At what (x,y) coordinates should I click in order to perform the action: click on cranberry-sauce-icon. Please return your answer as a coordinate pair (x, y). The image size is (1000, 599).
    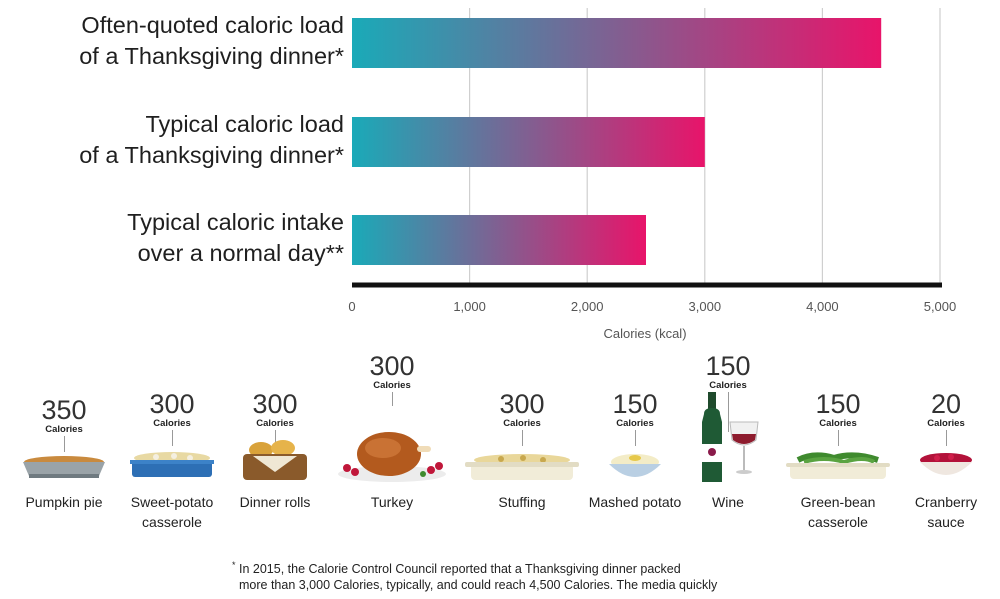
    Looking at the image, I should click on (943, 467).